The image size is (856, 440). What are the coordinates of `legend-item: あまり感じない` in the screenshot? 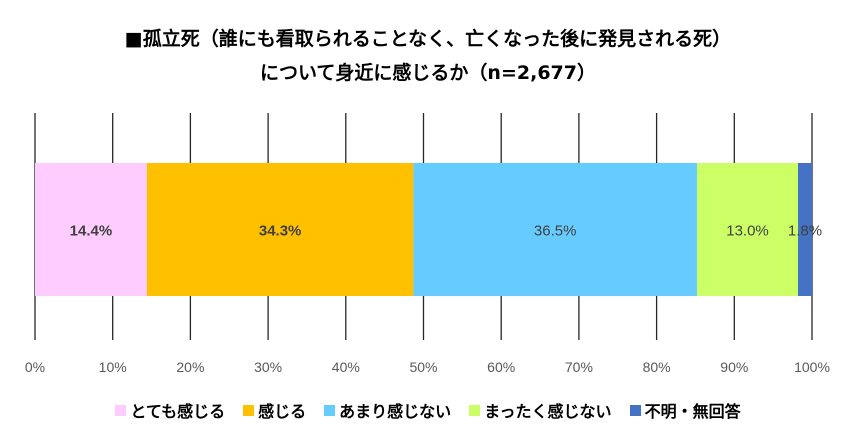 It's located at (387, 410).